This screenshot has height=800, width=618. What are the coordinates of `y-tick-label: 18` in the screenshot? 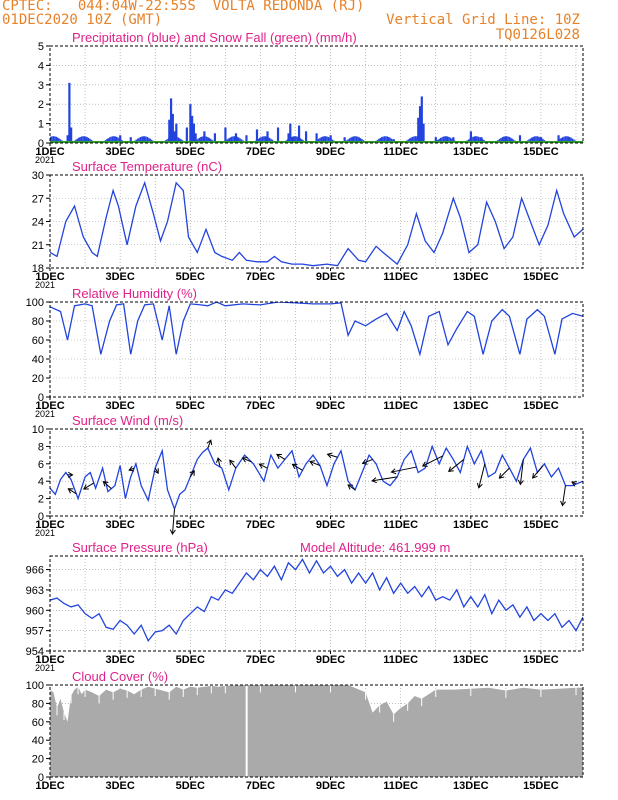 It's located at (38, 269).